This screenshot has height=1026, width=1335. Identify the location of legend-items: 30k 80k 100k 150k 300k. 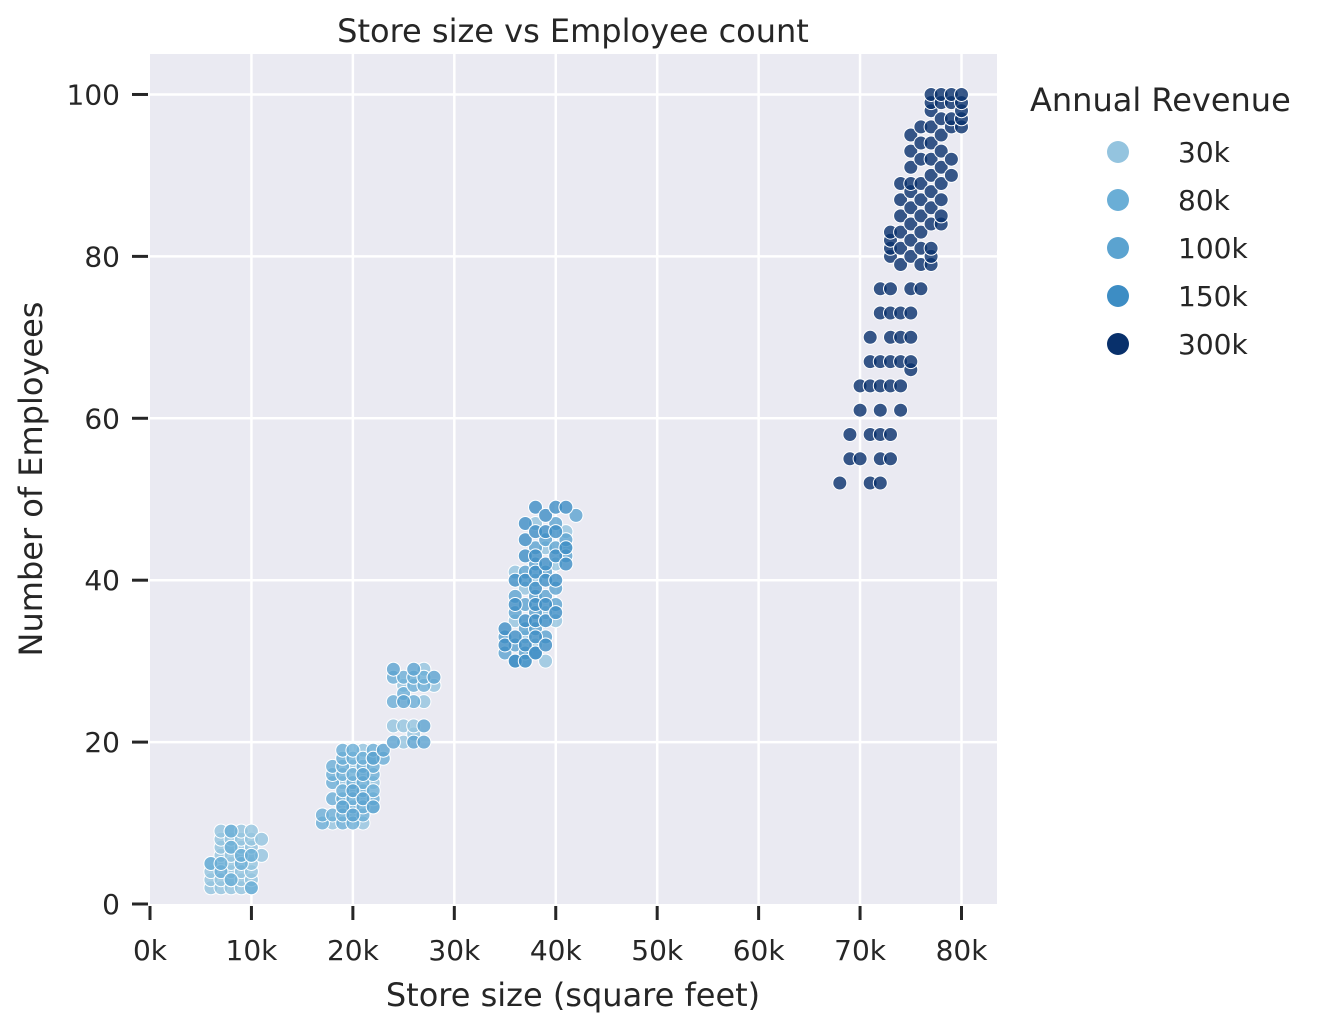
(1177, 248).